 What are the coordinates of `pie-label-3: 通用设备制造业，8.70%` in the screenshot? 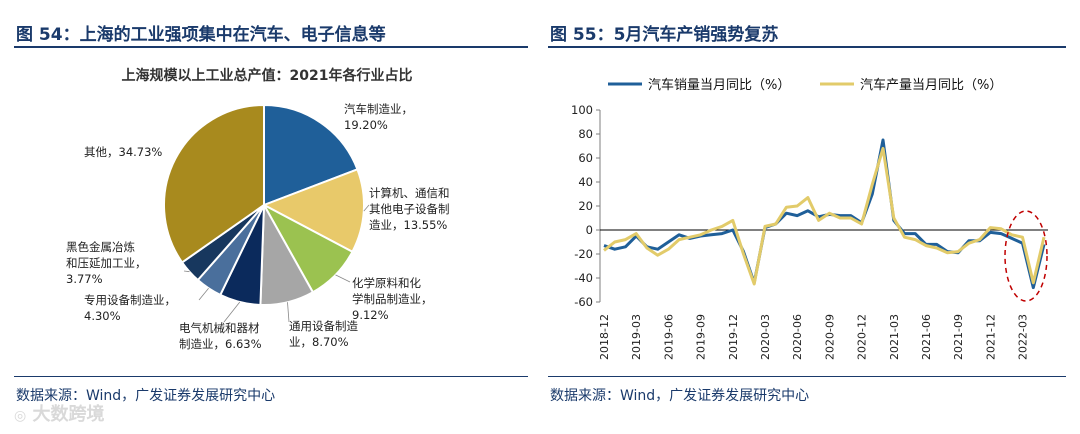 It's located at (323, 334).